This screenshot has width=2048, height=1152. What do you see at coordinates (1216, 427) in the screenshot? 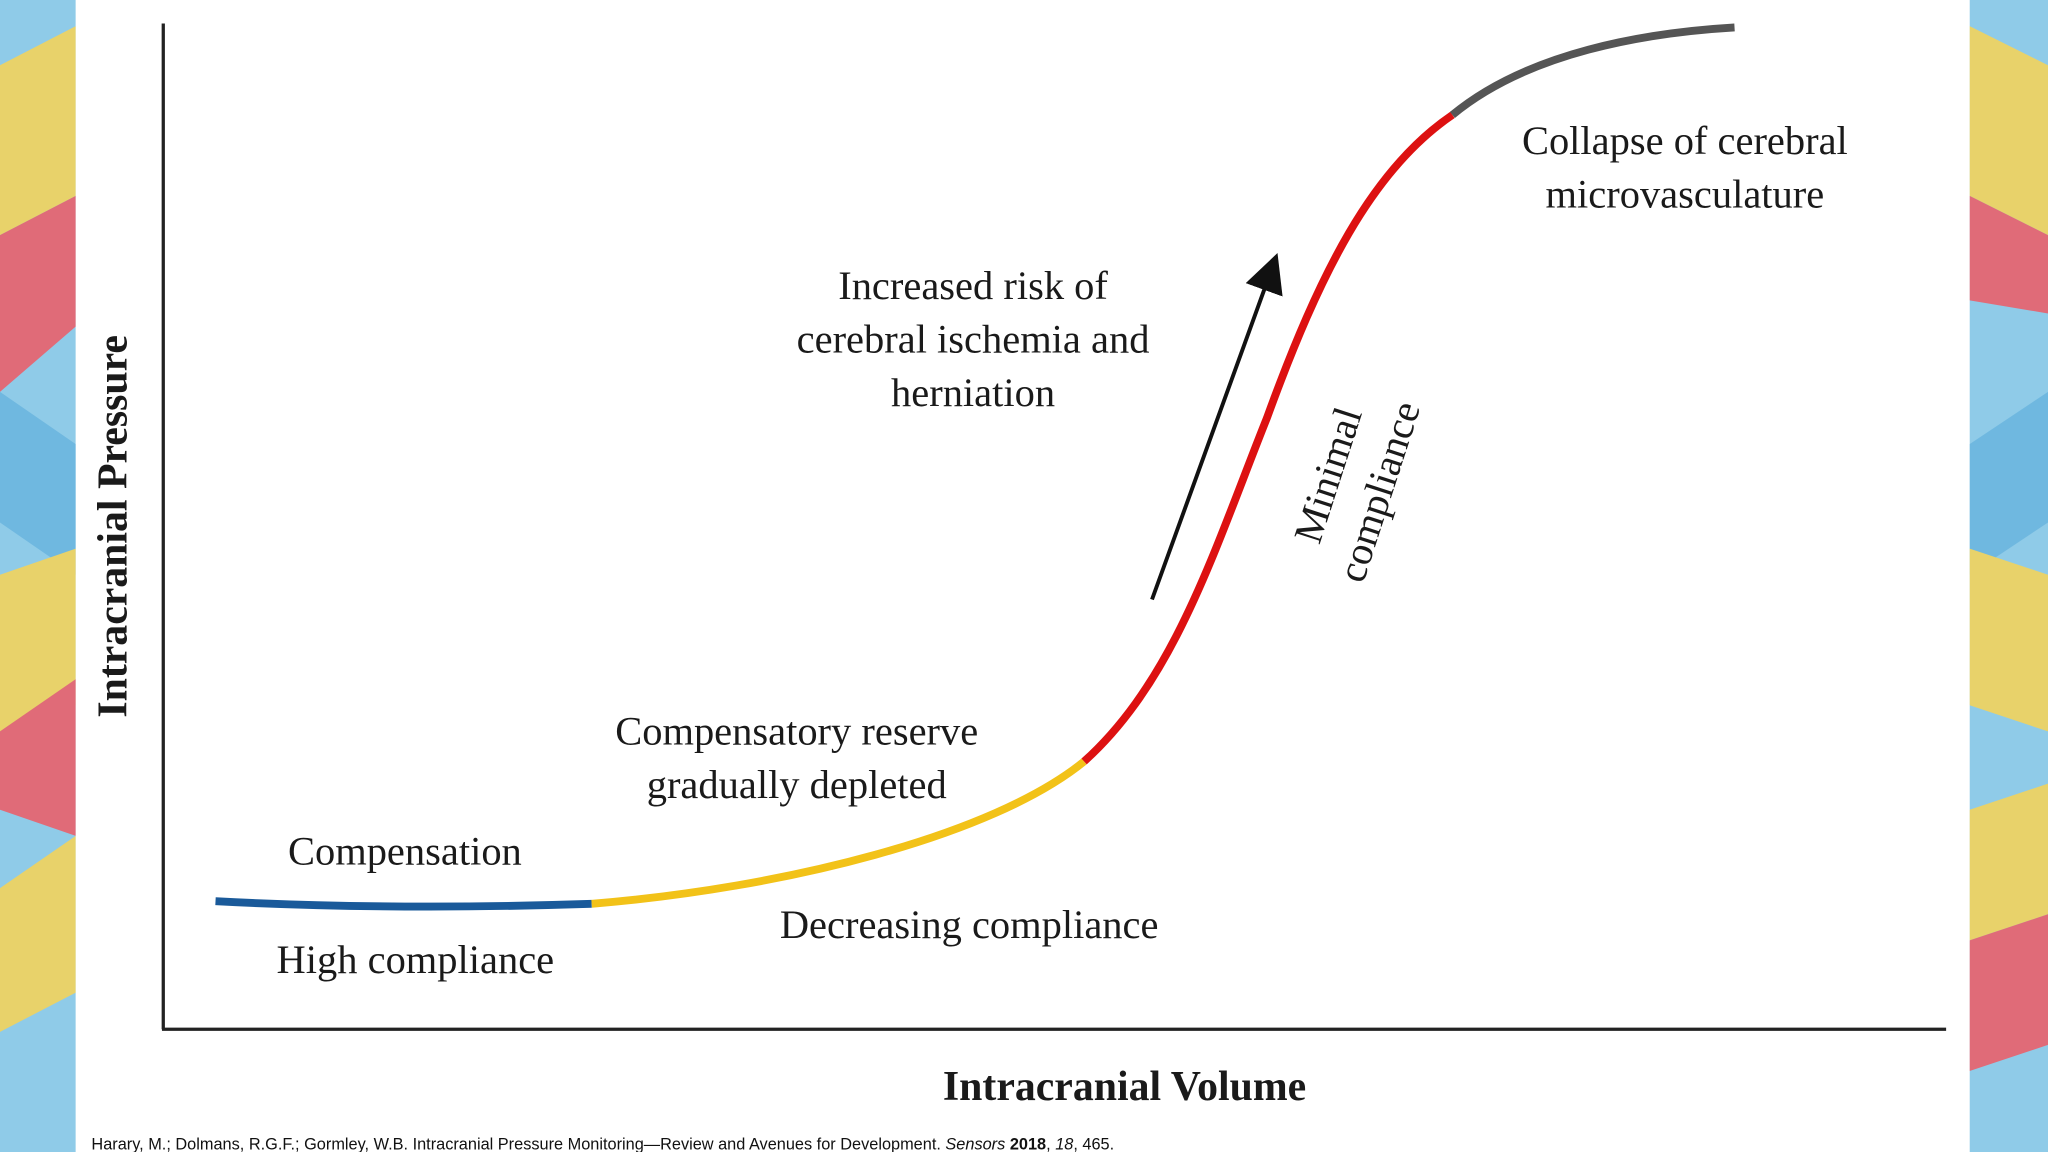
I see `arrow` at bounding box center [1216, 427].